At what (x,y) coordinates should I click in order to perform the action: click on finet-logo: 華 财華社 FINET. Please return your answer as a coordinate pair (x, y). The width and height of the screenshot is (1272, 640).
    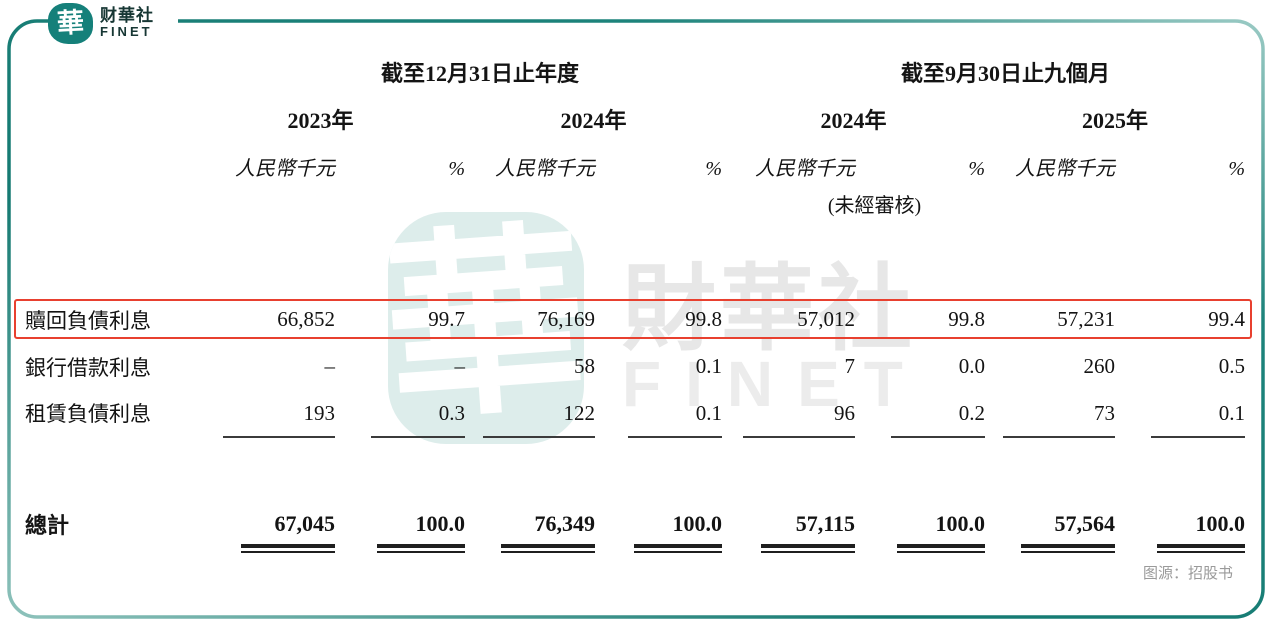
    Looking at the image, I should click on (113, 23).